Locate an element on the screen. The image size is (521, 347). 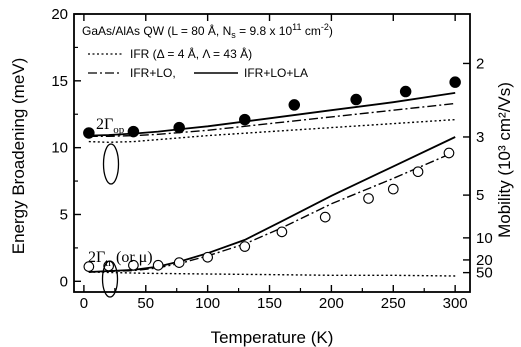
y2-tick-label: 20 is located at coordinates (484, 260).